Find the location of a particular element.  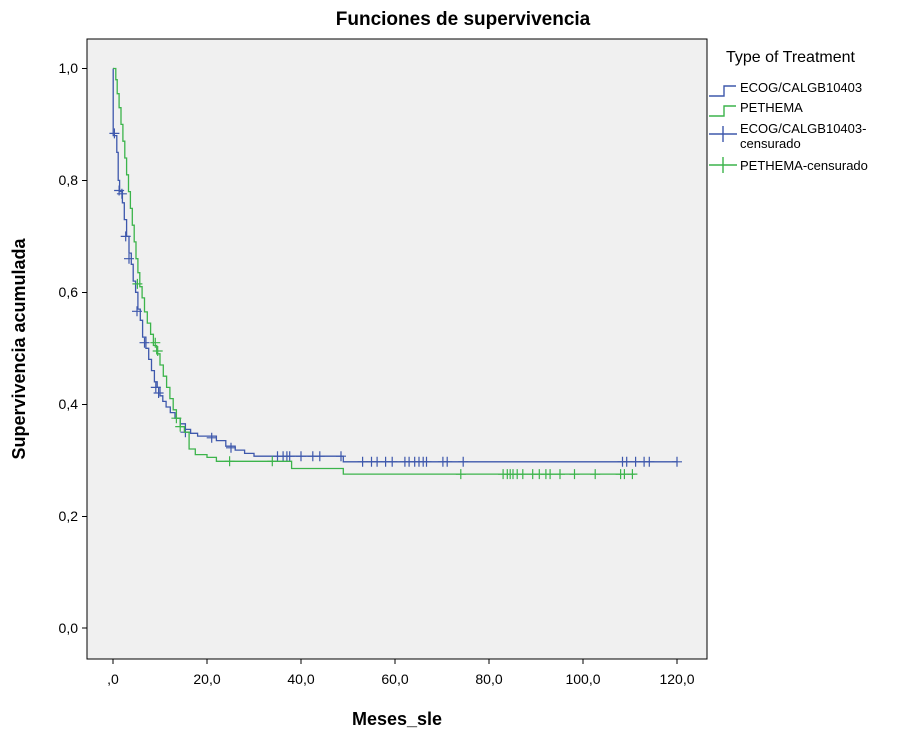

x-tick-label: ,0 is located at coordinates (113, 679).